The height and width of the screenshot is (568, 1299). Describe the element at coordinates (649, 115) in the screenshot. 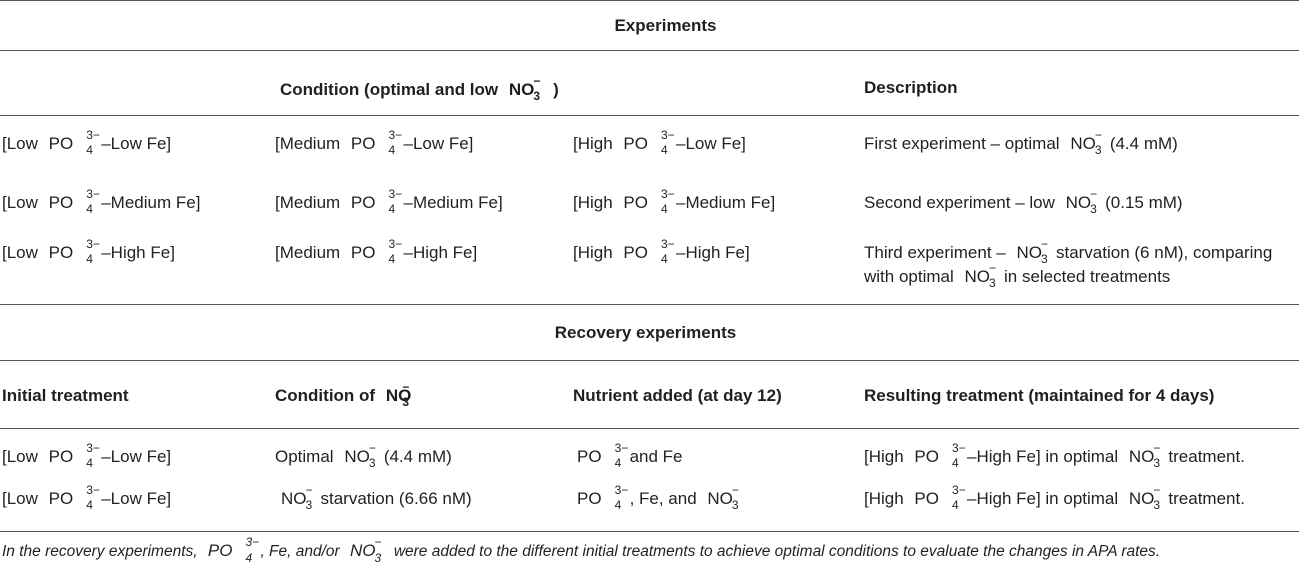

I see `rule-after-conditions-header` at that location.